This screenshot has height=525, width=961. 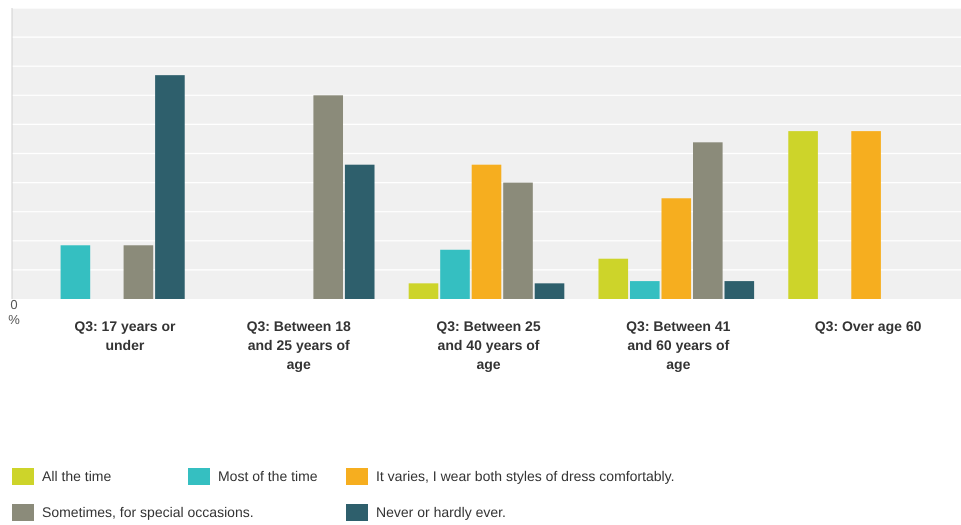 I want to click on x-tick-label: Q3: 17 years or under, so click(x=125, y=335).